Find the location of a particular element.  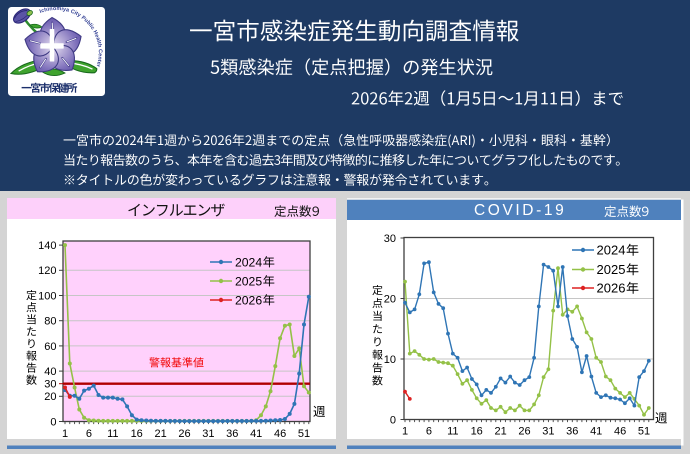

svg-text: 120 is located at coordinates (47, 271).